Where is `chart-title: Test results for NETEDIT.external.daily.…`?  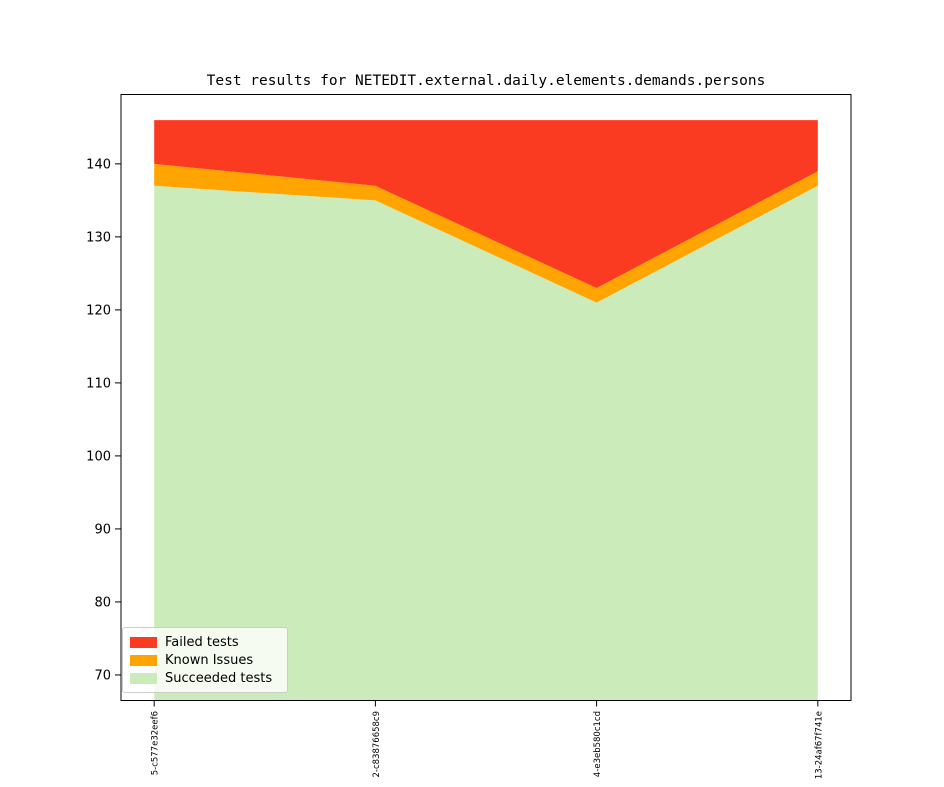 chart-title: Test results for NETEDIT.external.daily.… is located at coordinates (486, 81).